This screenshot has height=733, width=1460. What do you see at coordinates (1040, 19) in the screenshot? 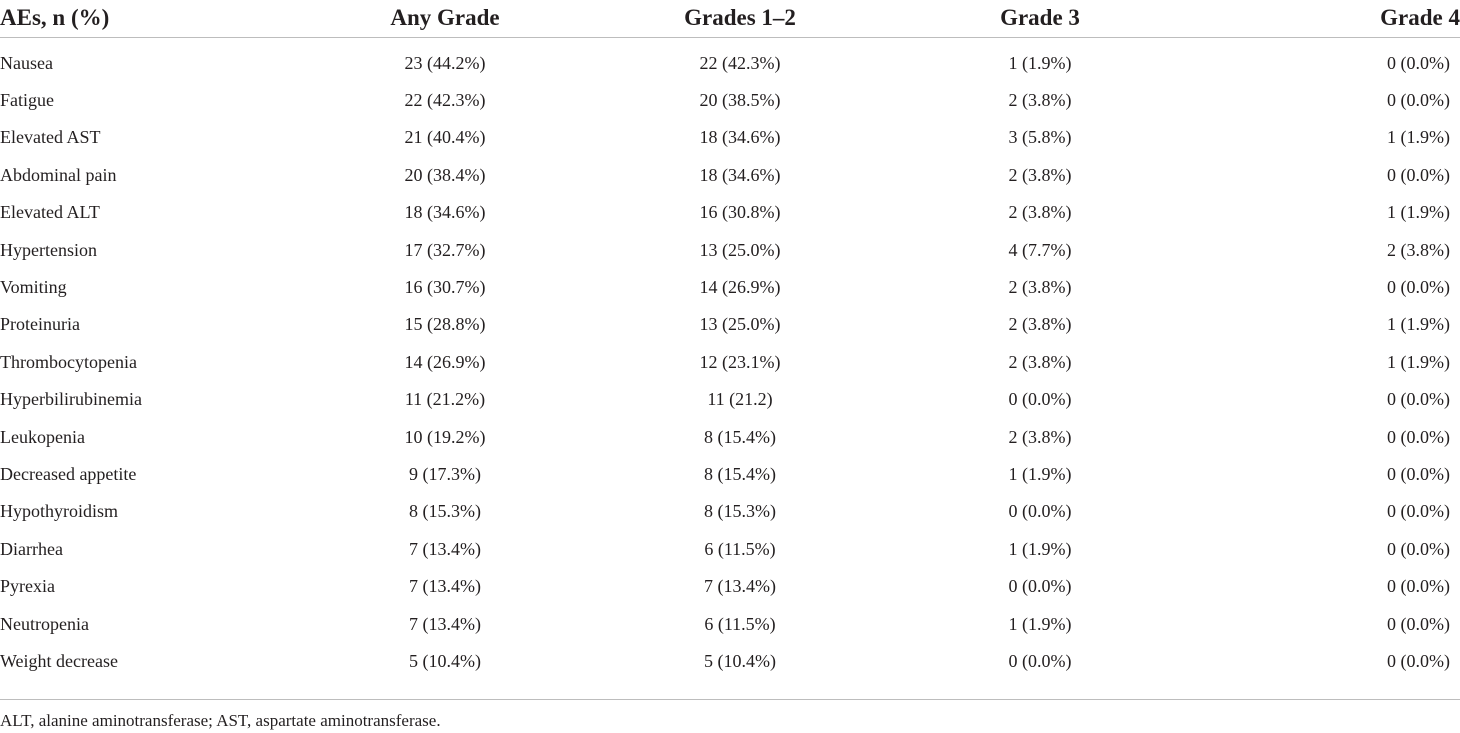
I see `header-grade-3: Grade 3` at bounding box center [1040, 19].